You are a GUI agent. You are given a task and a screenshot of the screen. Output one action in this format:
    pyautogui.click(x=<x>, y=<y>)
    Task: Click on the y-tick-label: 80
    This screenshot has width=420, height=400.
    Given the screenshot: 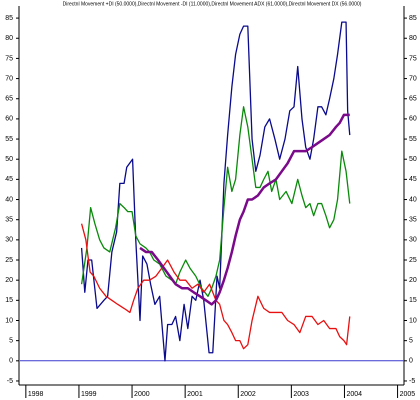 What is the action you would take?
    pyautogui.click(x=9, y=38)
    